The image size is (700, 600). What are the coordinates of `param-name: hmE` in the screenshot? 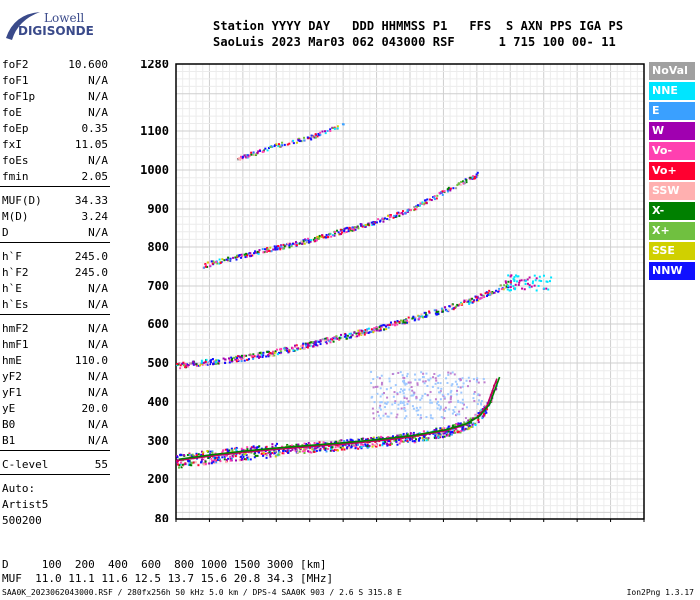 It's located at (12, 360).